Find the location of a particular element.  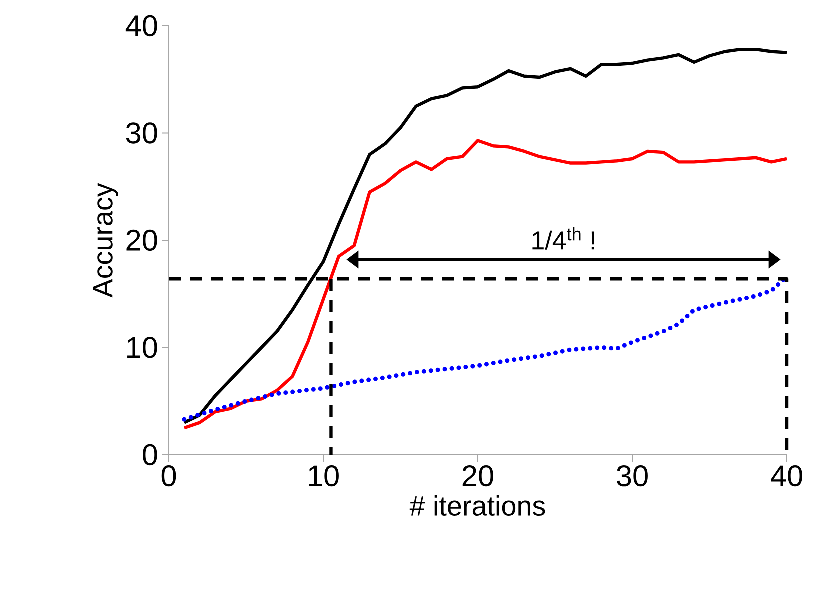

y-axis-title: Accuracy is located at coordinates (105, 240).